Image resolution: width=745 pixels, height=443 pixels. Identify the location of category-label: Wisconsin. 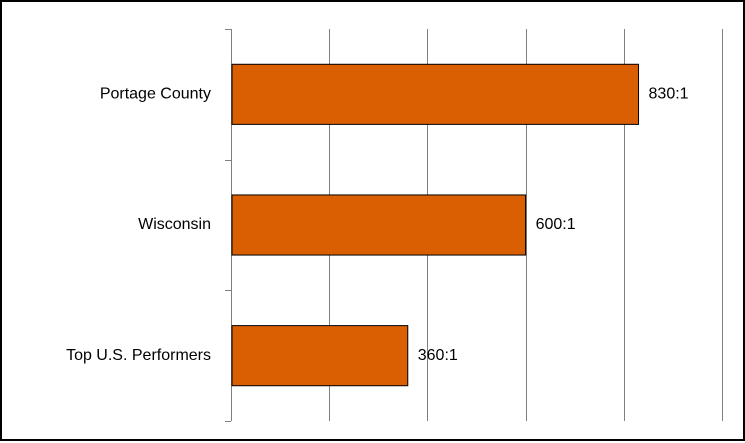
(174, 224).